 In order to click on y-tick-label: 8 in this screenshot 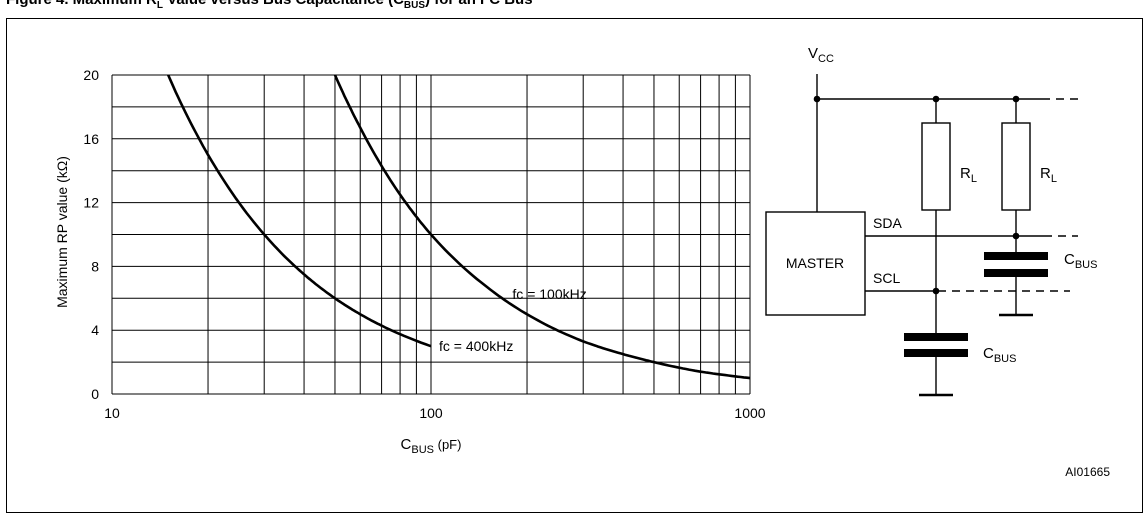, I will do `click(95, 266)`.